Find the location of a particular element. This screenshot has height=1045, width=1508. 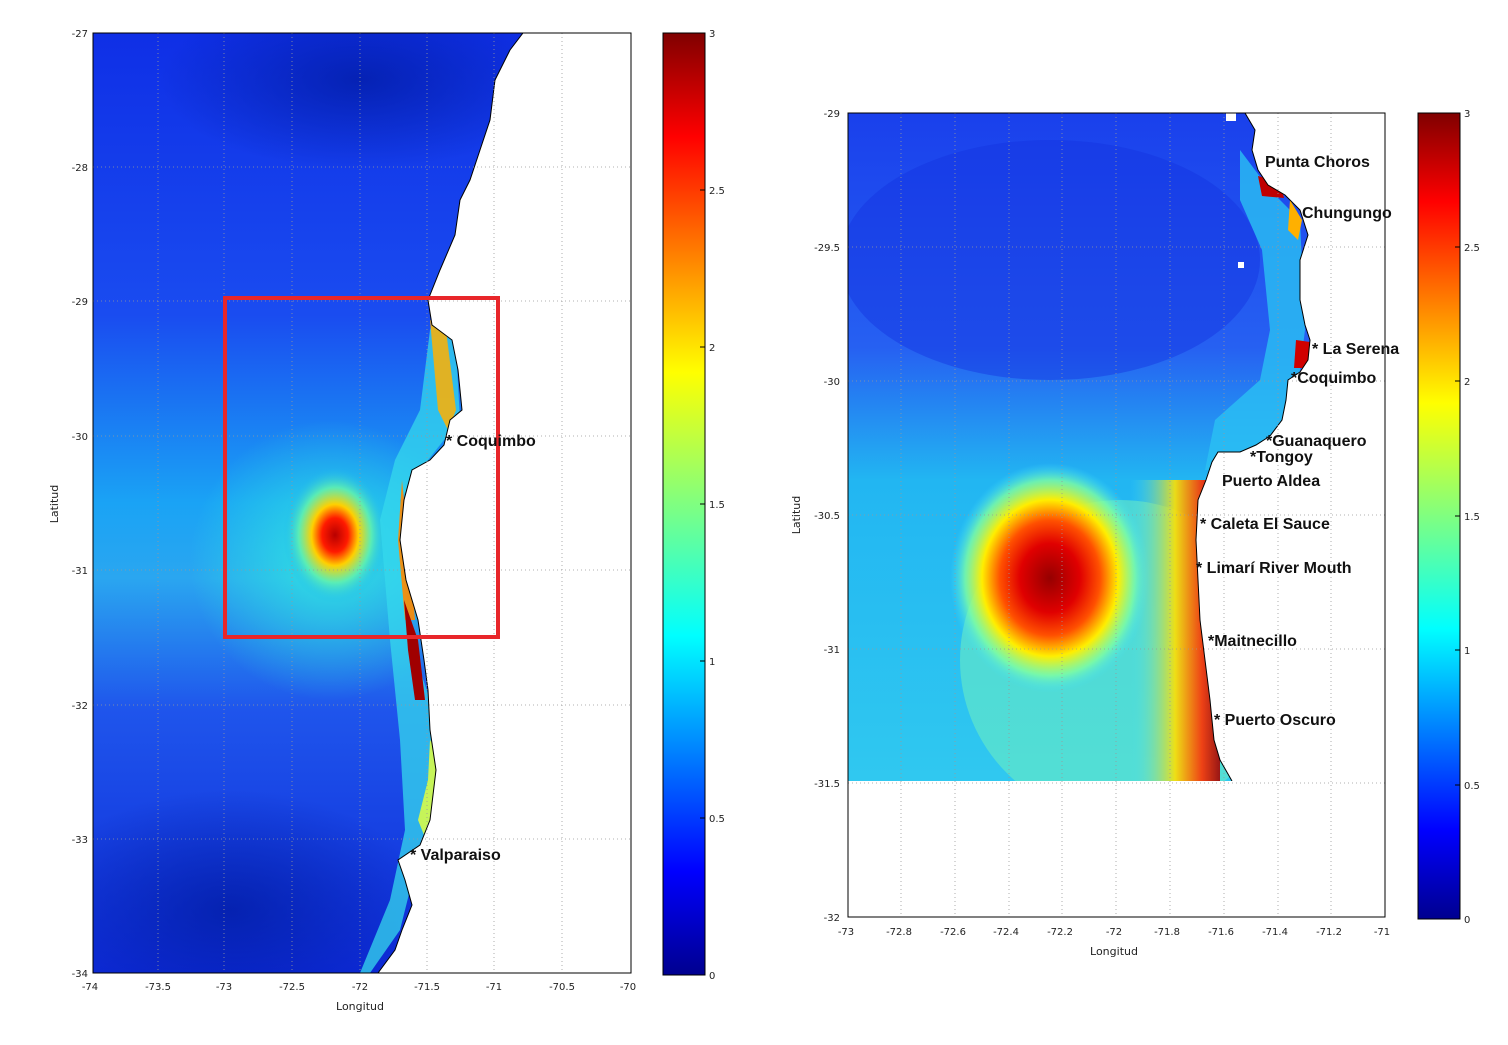

right-cbar-tick: 3 is located at coordinates (1467, 114).